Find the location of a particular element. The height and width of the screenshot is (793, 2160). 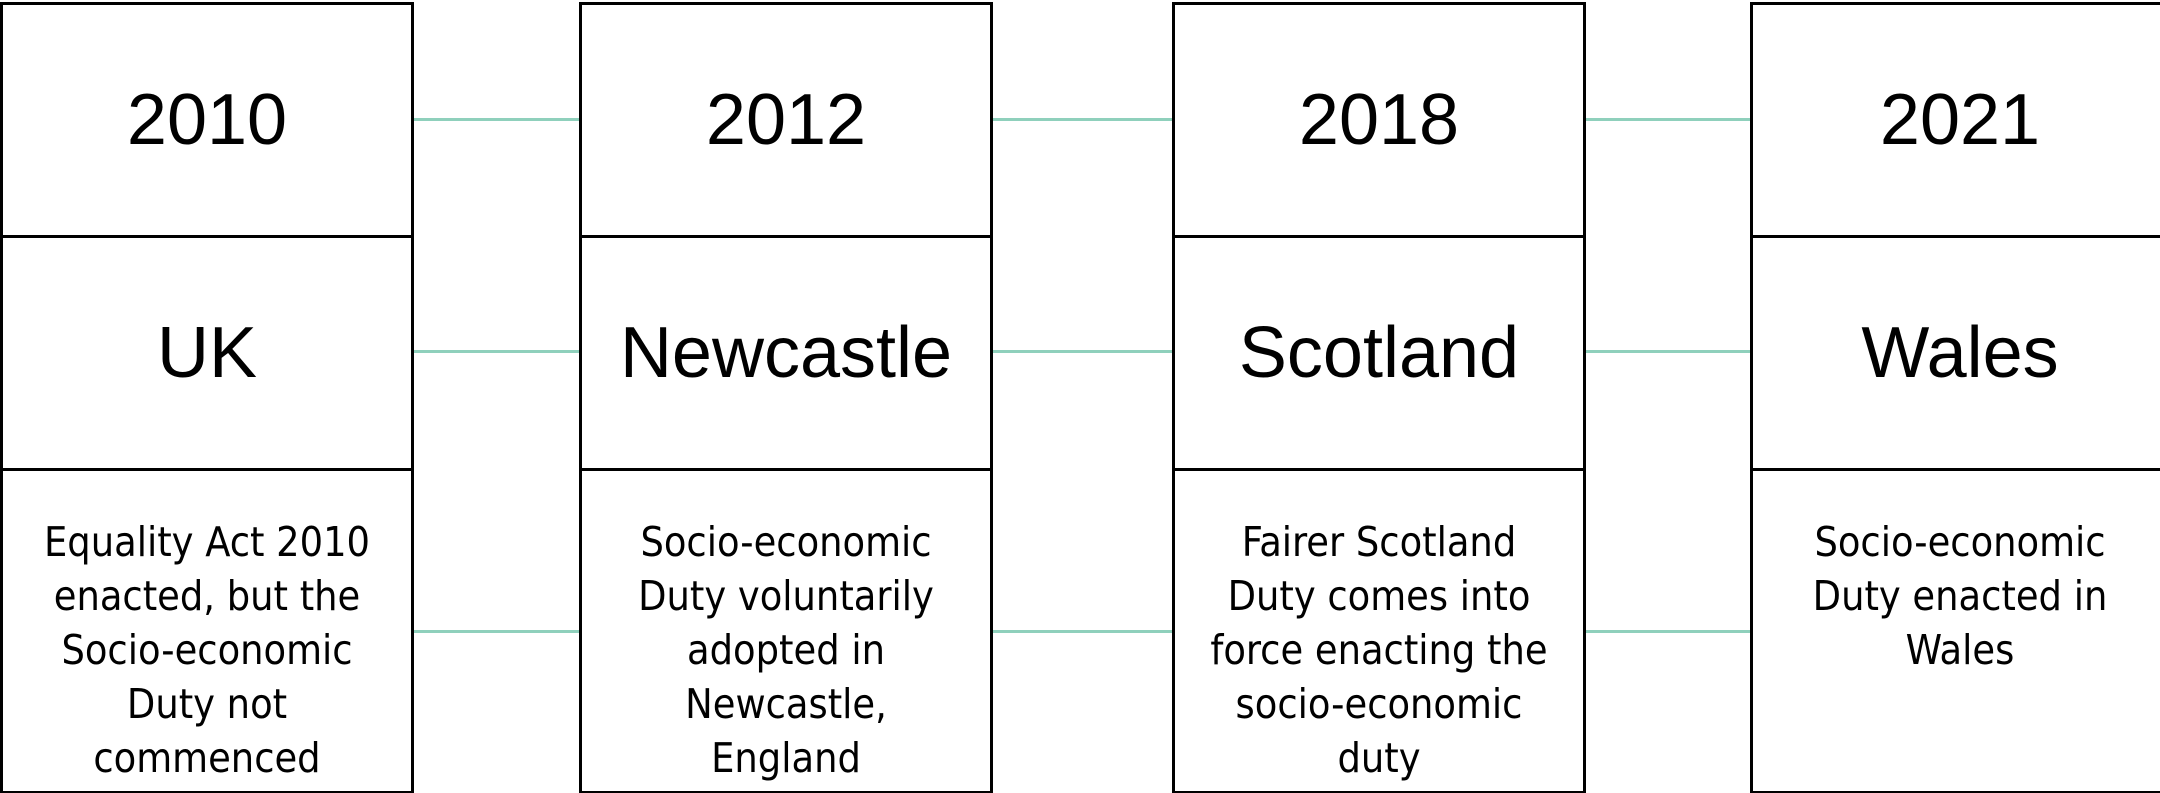

description-cell: Socio-economic Duty enacted in Wales is located at coordinates (1955, 630).